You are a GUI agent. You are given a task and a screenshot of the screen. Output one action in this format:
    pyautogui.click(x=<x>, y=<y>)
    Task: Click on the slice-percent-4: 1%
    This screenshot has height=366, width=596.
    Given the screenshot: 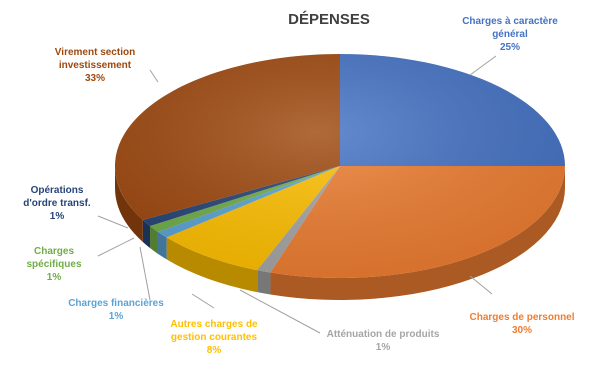 What is the action you would take?
    pyautogui.click(x=116, y=316)
    